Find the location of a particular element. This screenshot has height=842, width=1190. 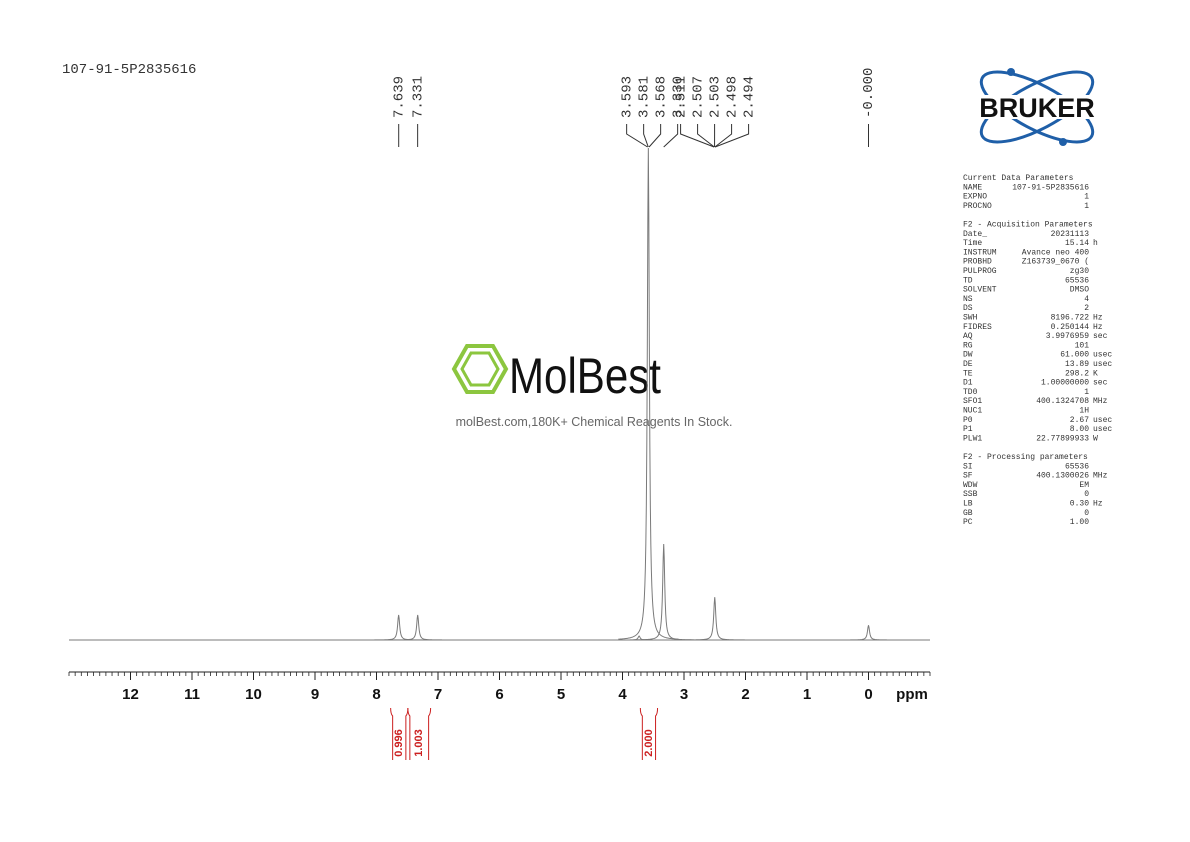

param-value: DMSO is located at coordinates (1079, 290).